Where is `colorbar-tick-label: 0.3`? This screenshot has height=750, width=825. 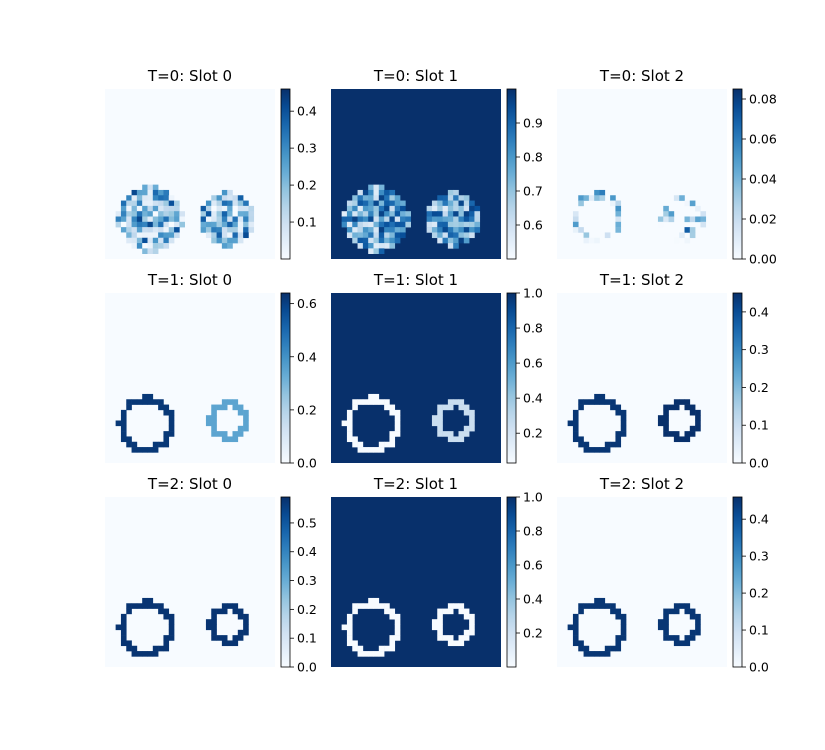 colorbar-tick-label: 0.3 is located at coordinates (759, 349).